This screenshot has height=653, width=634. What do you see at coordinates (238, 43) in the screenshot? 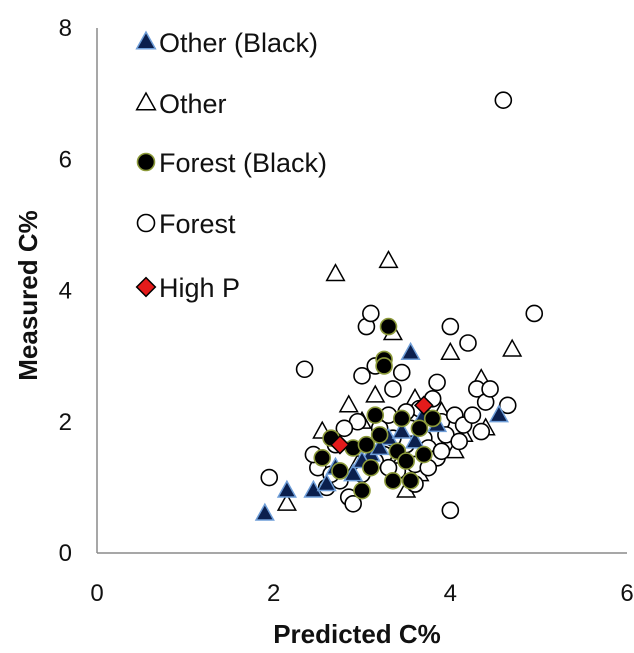
I see `legend-label-other-black: Other (Black)` at bounding box center [238, 43].